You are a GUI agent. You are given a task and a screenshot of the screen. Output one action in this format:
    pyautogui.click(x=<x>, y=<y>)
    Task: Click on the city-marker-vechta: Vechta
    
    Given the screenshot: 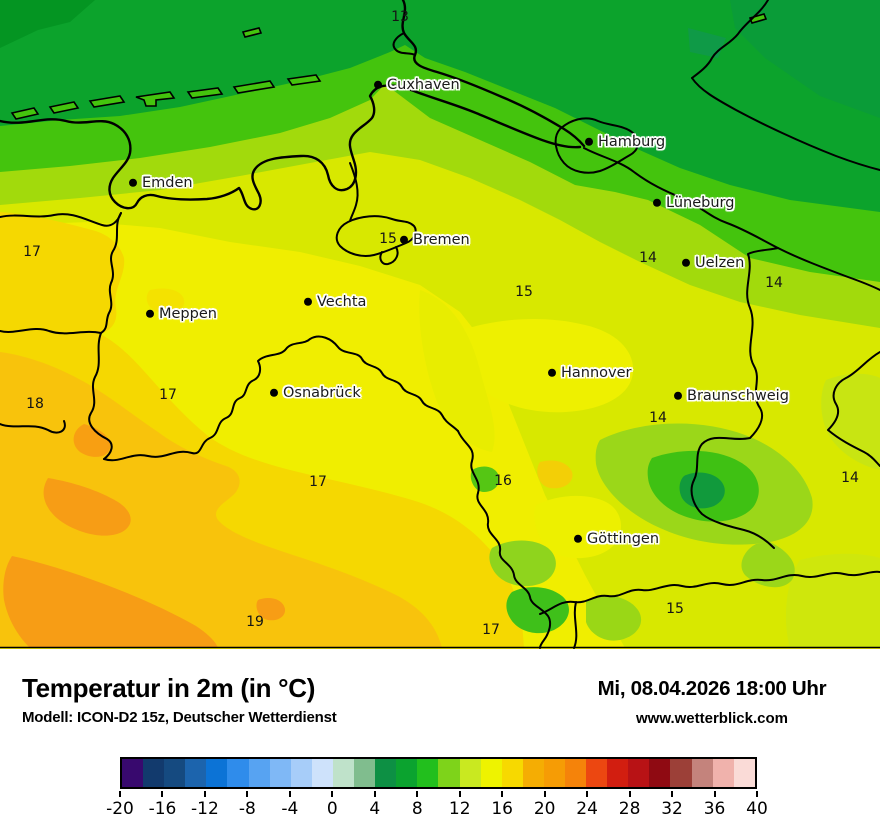 What is the action you would take?
    pyautogui.click(x=335, y=302)
    